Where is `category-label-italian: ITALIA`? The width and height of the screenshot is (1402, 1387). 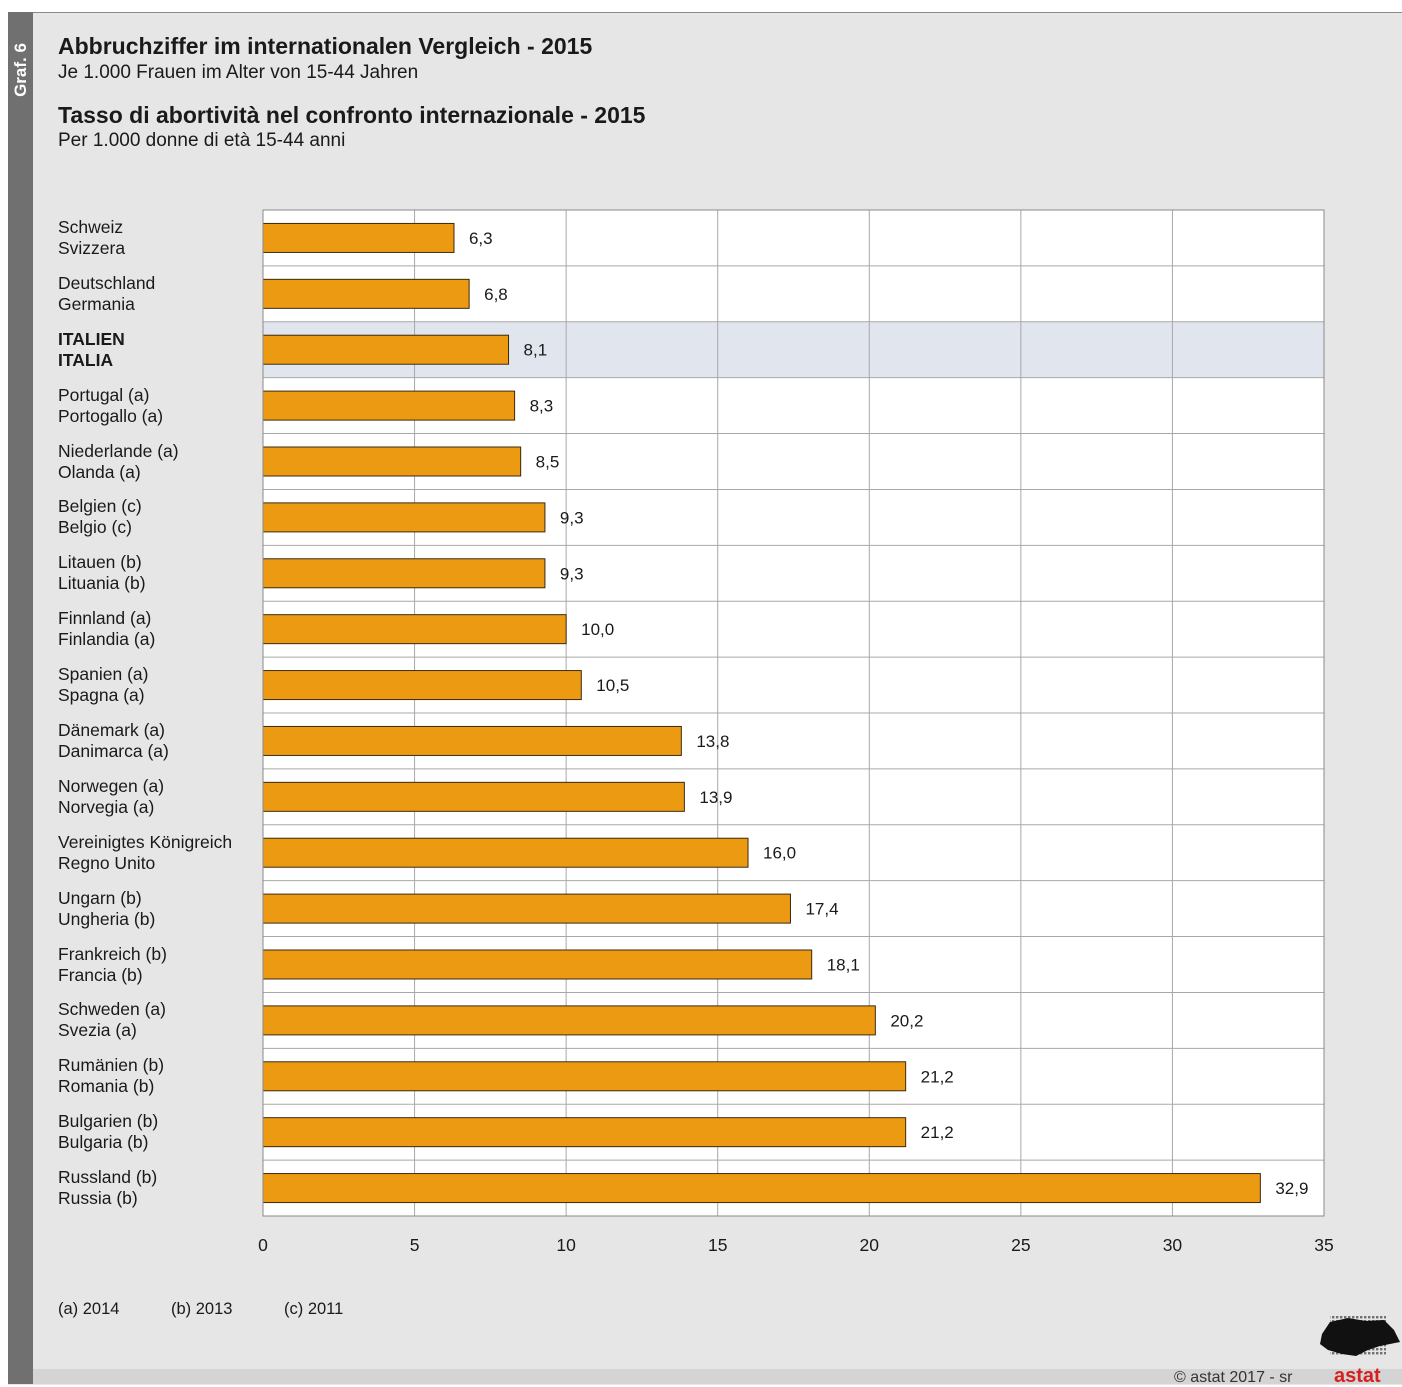
category-label-italian: ITALIA is located at coordinates (86, 359).